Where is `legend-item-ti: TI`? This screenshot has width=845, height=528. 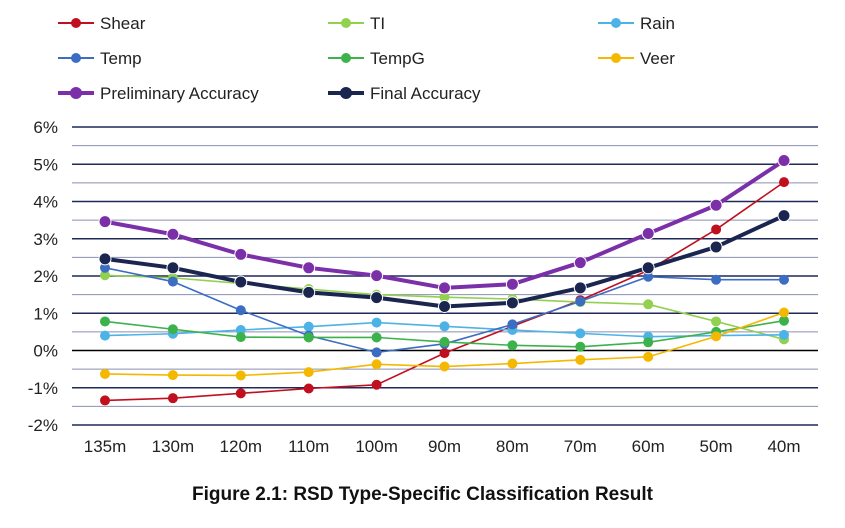
legend-item-ti: TI is located at coordinates (356, 23).